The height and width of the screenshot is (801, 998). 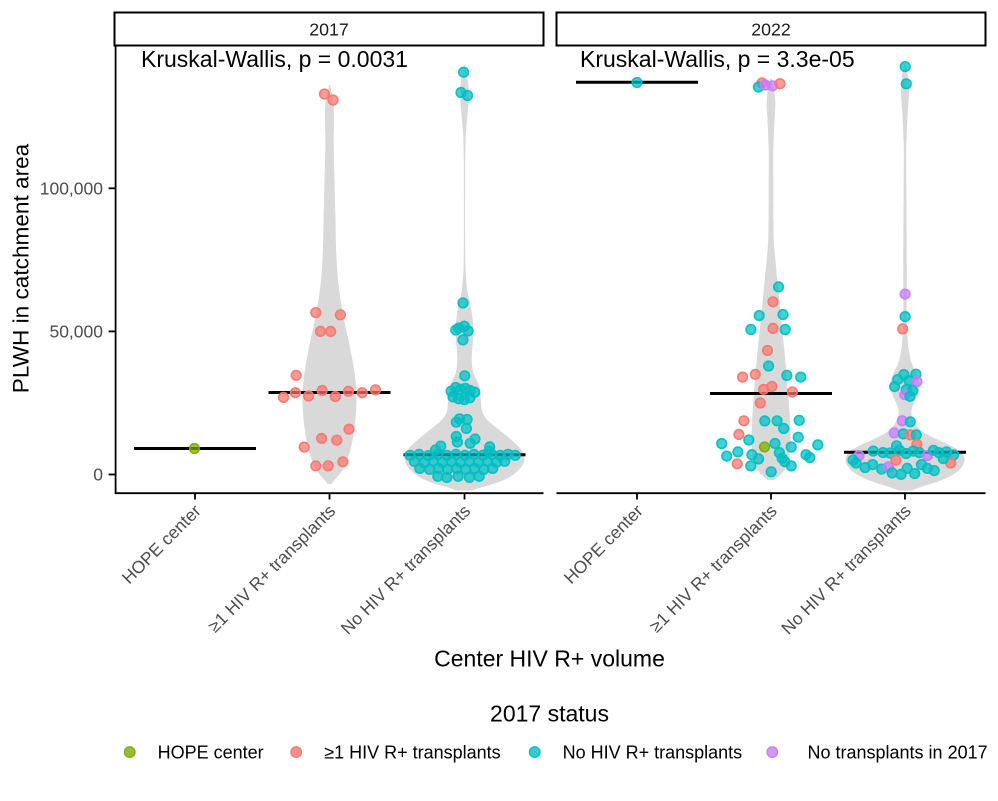 What do you see at coordinates (549, 714) in the screenshot?
I see `svg-text: 2017 status` at bounding box center [549, 714].